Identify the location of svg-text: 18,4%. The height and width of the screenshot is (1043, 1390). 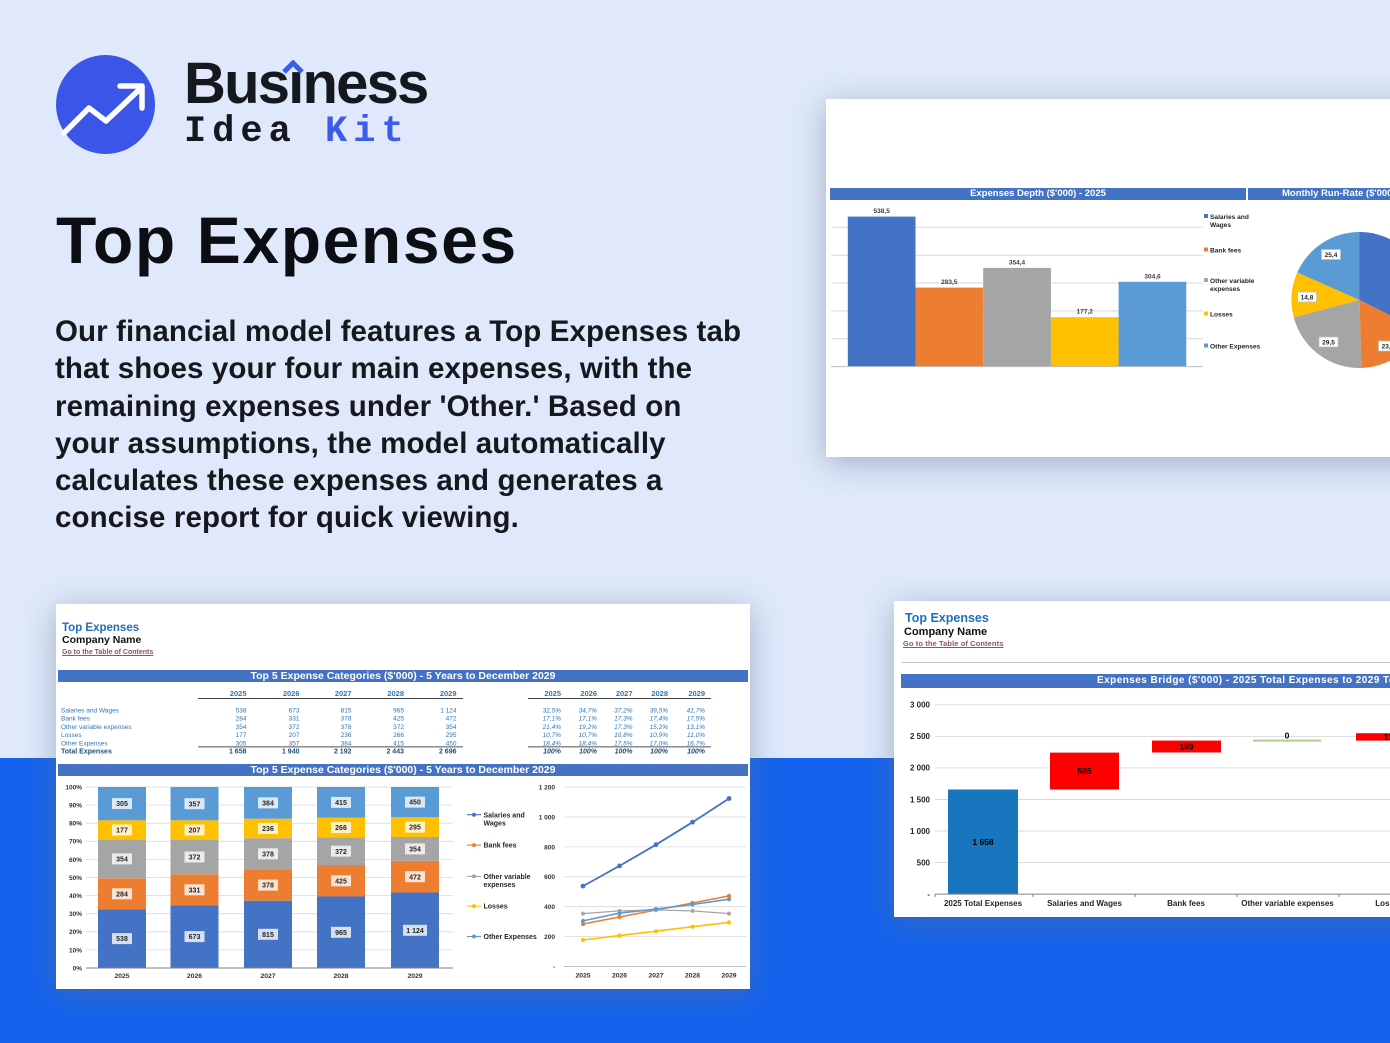
(588, 744).